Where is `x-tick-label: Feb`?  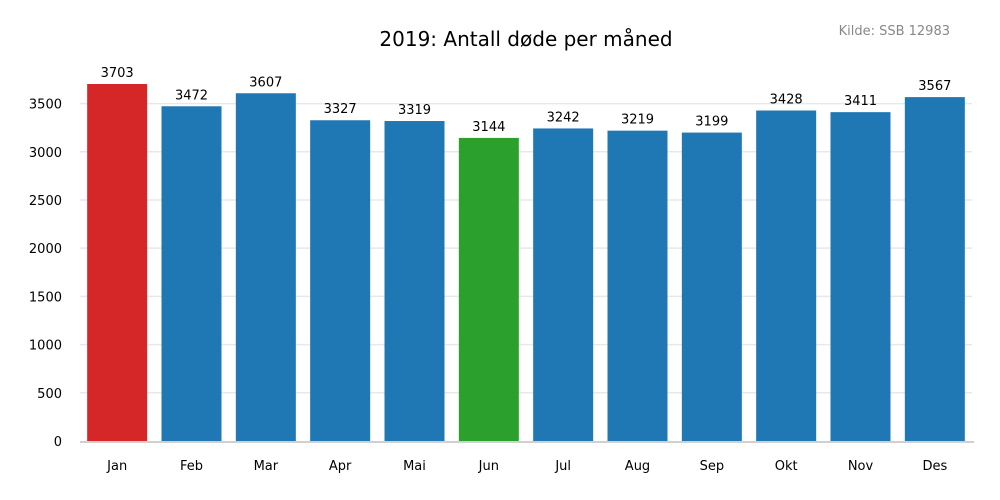 x-tick-label: Feb is located at coordinates (191, 466).